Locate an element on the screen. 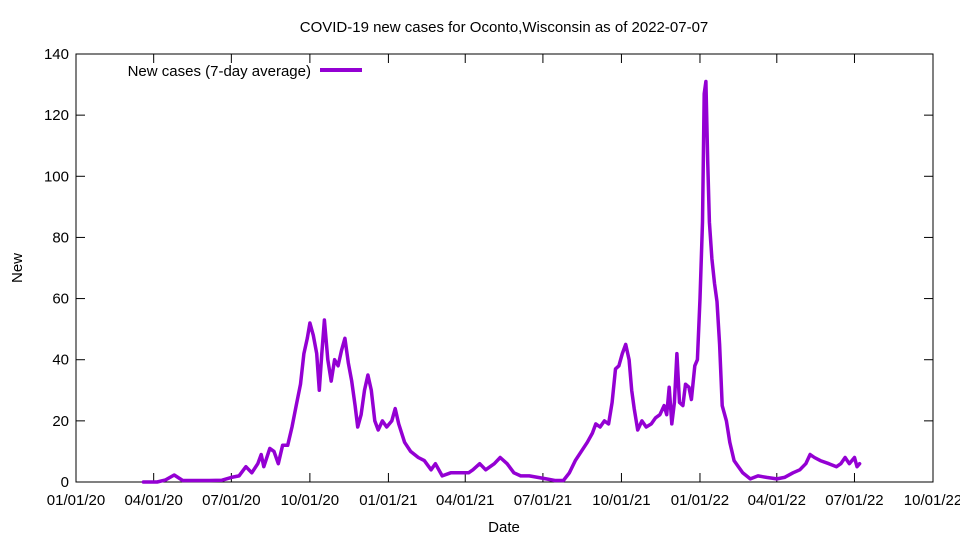 The height and width of the screenshot is (540, 960). y-tick-label: 20 is located at coordinates (60, 421).